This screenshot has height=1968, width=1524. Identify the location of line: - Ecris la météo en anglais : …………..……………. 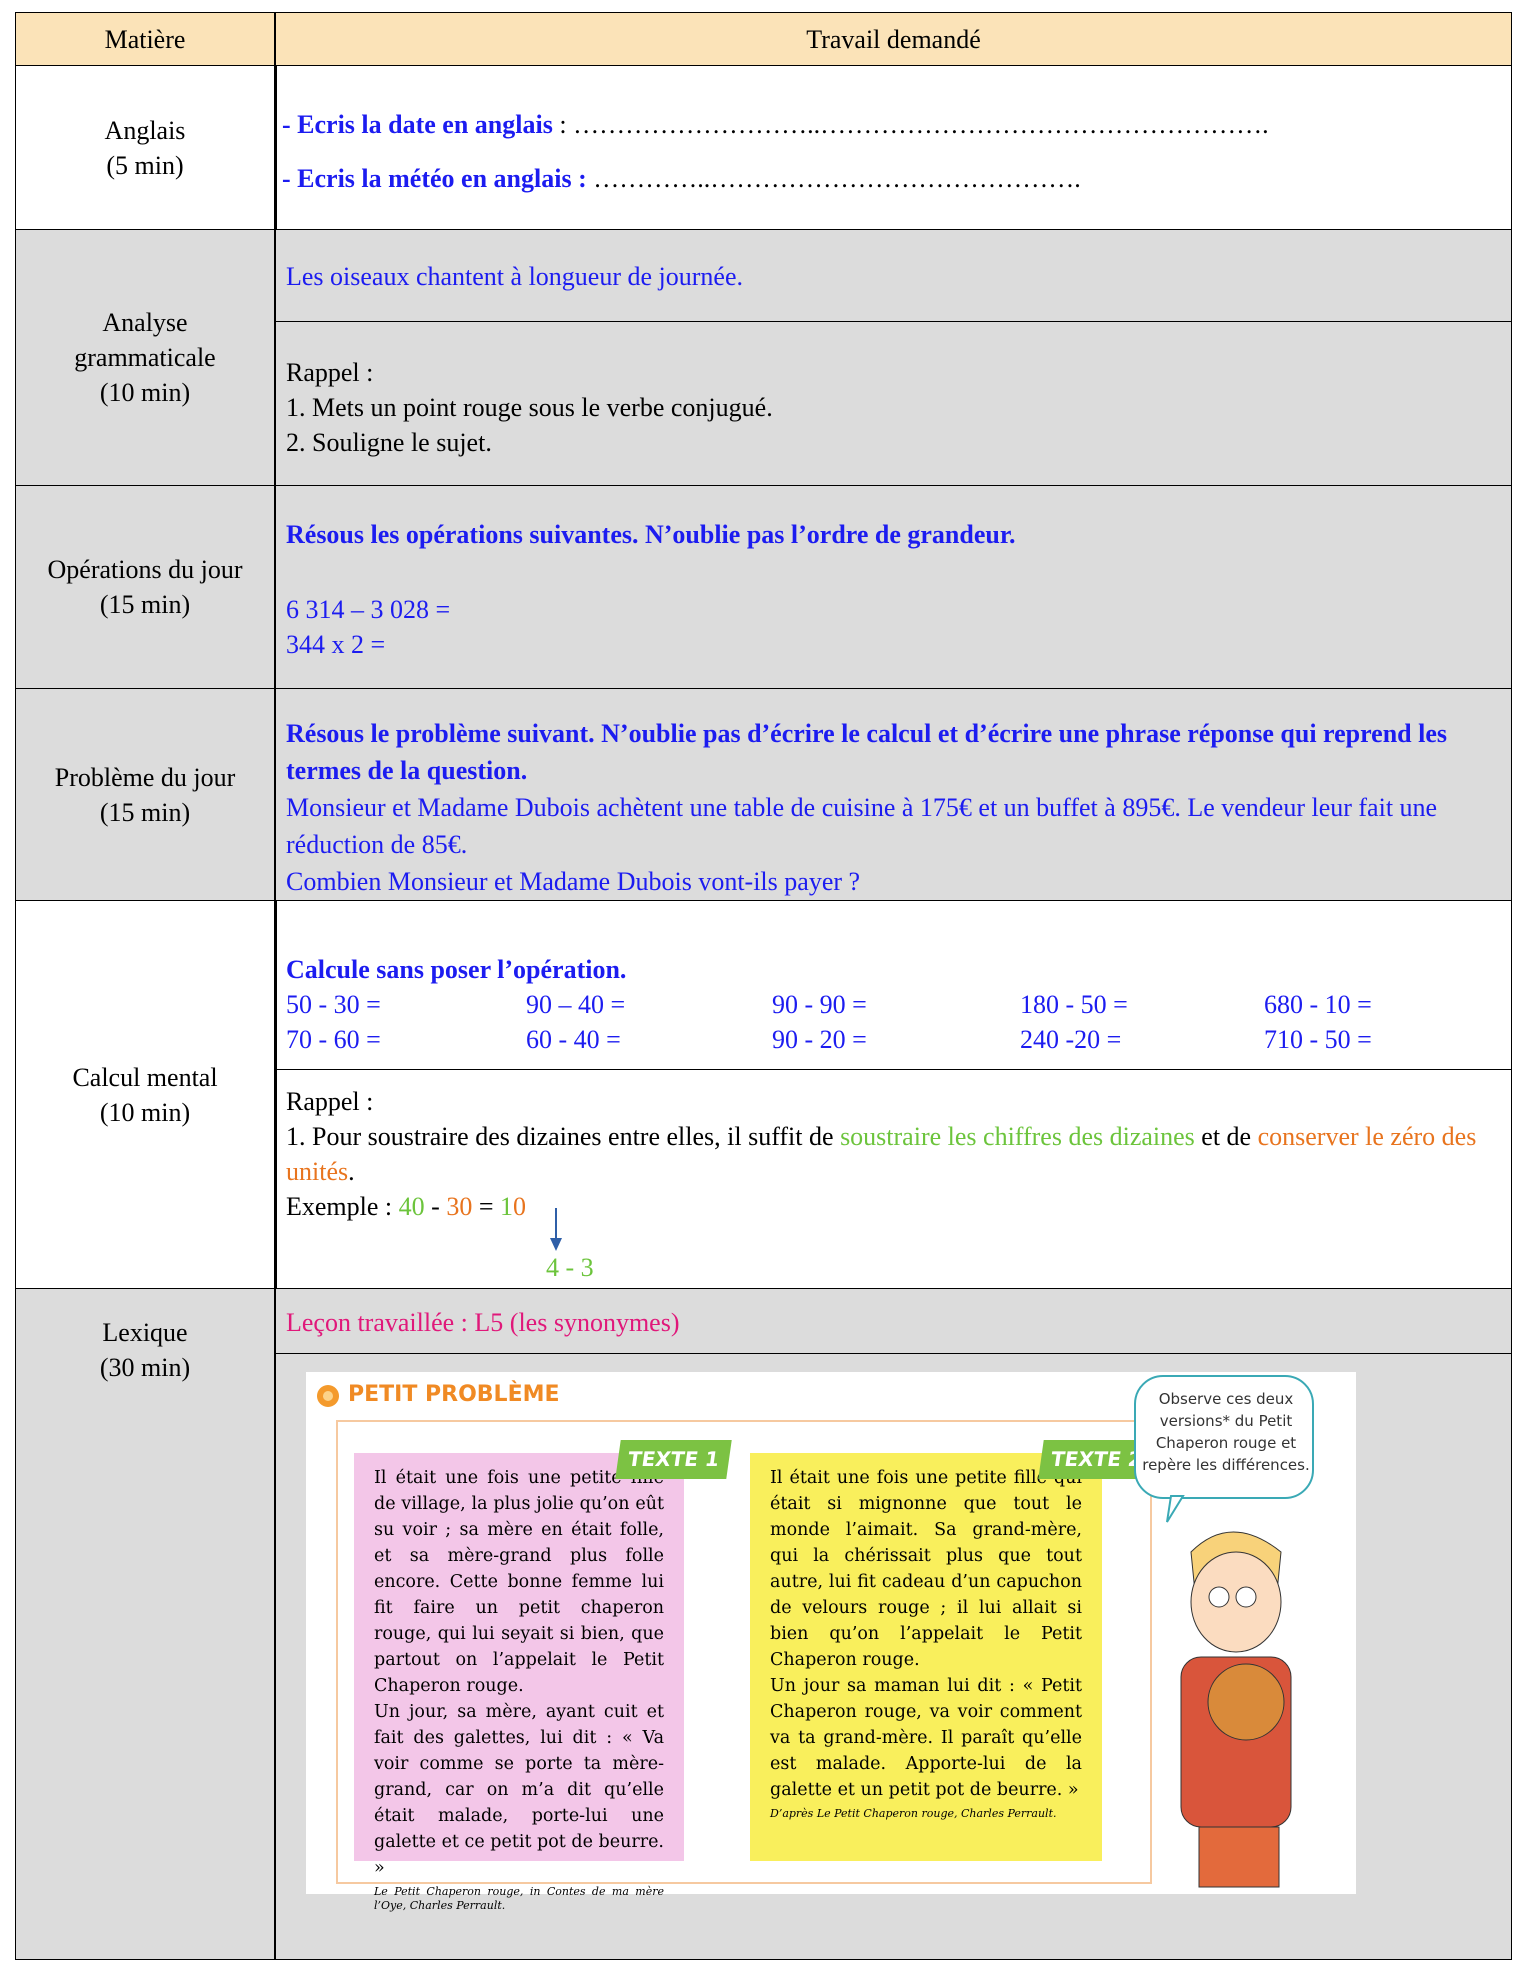
(896, 179).